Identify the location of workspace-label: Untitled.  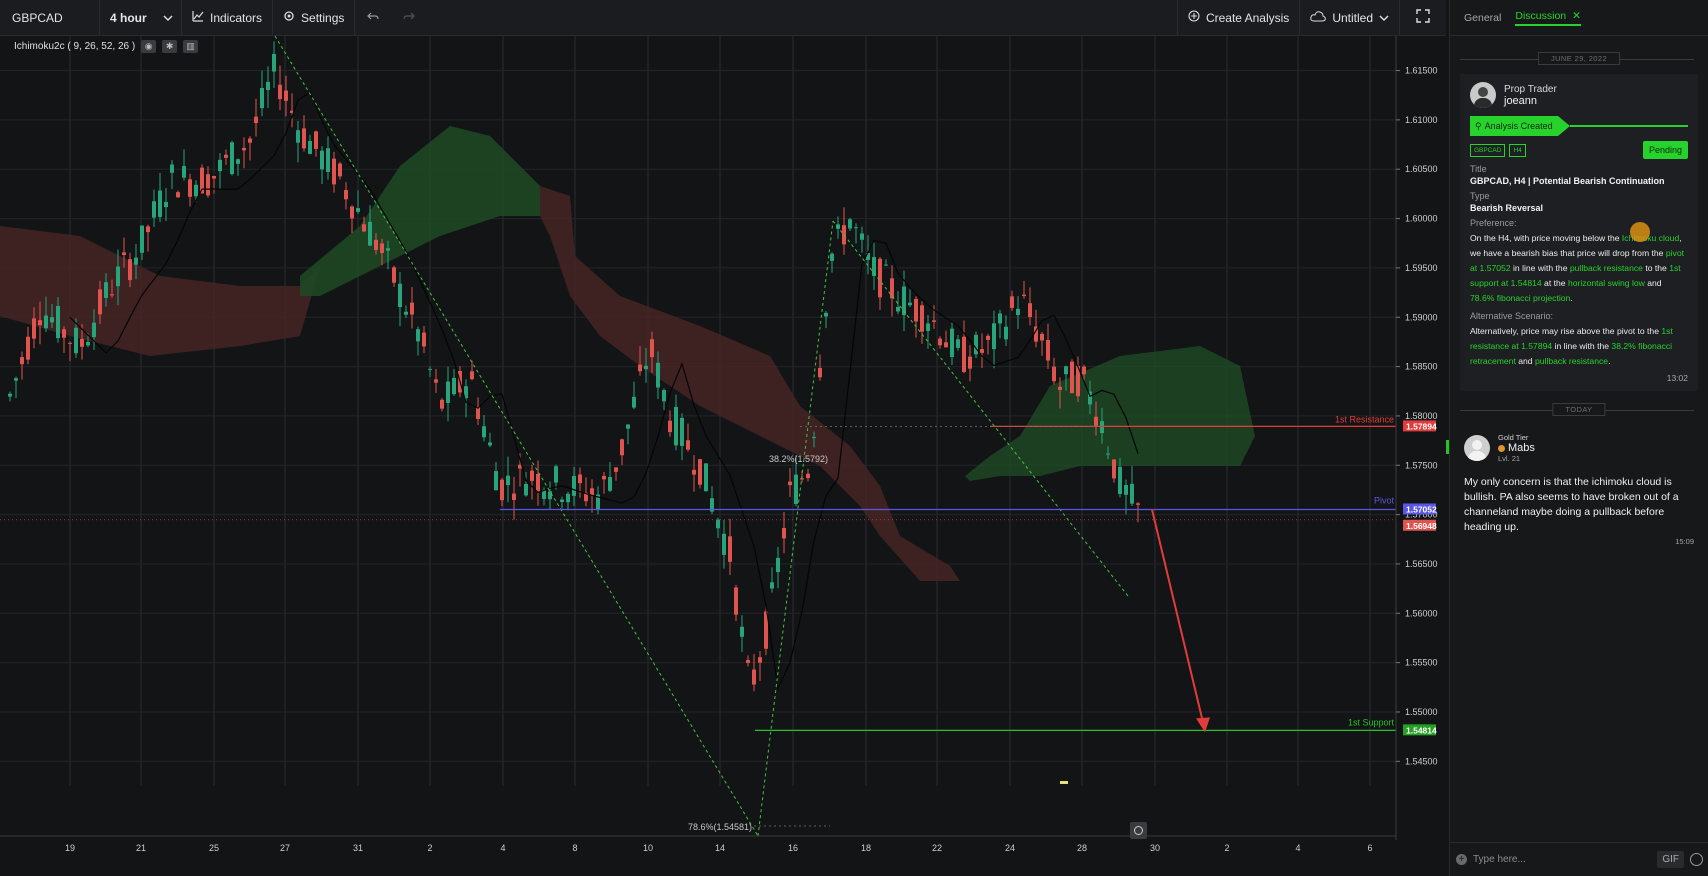
(1352, 17).